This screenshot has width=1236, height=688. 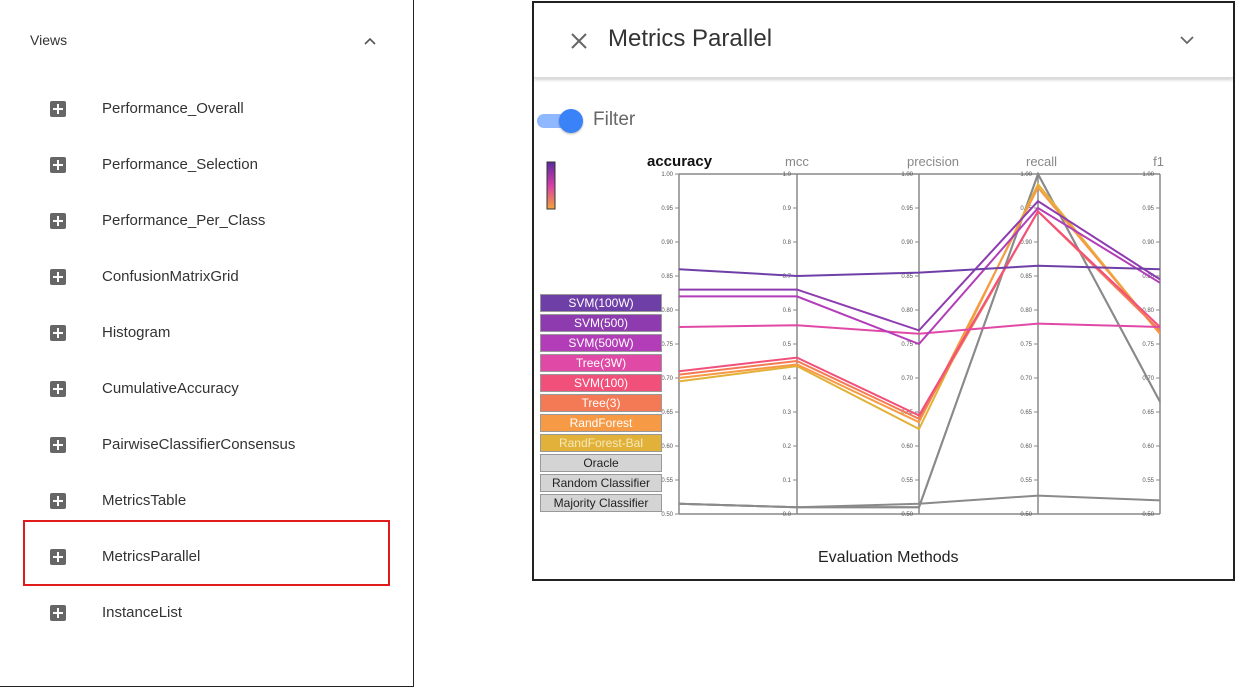 I want to click on view-item-instance-list: InstanceList, so click(x=220, y=613).